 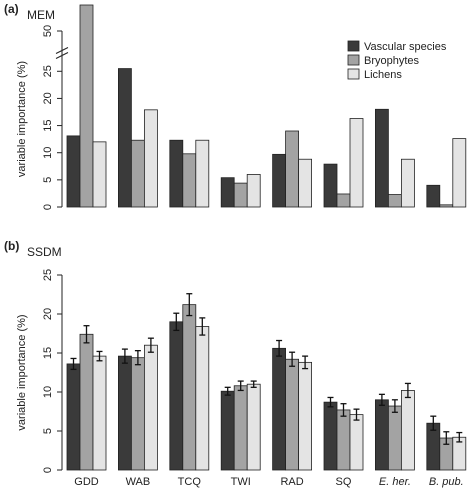 I want to click on legend-label-lichens: Lichens, so click(x=383, y=75).